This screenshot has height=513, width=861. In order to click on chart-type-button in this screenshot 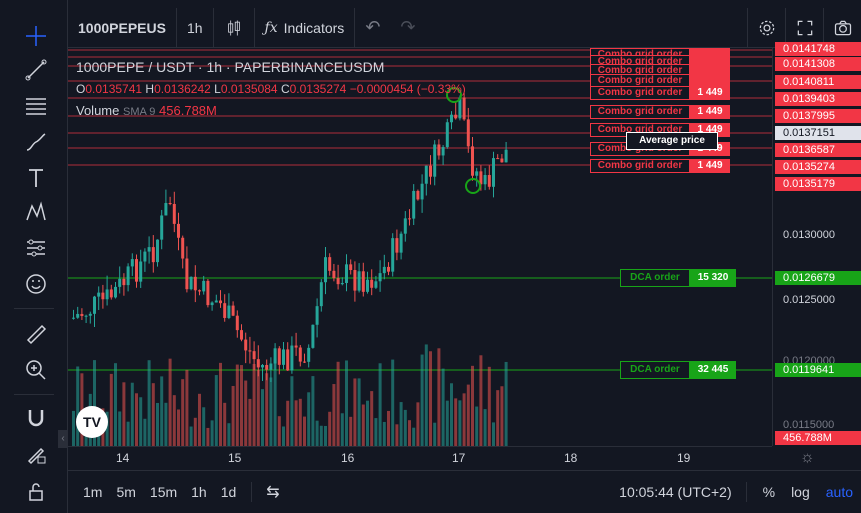, I will do `click(234, 27)`.